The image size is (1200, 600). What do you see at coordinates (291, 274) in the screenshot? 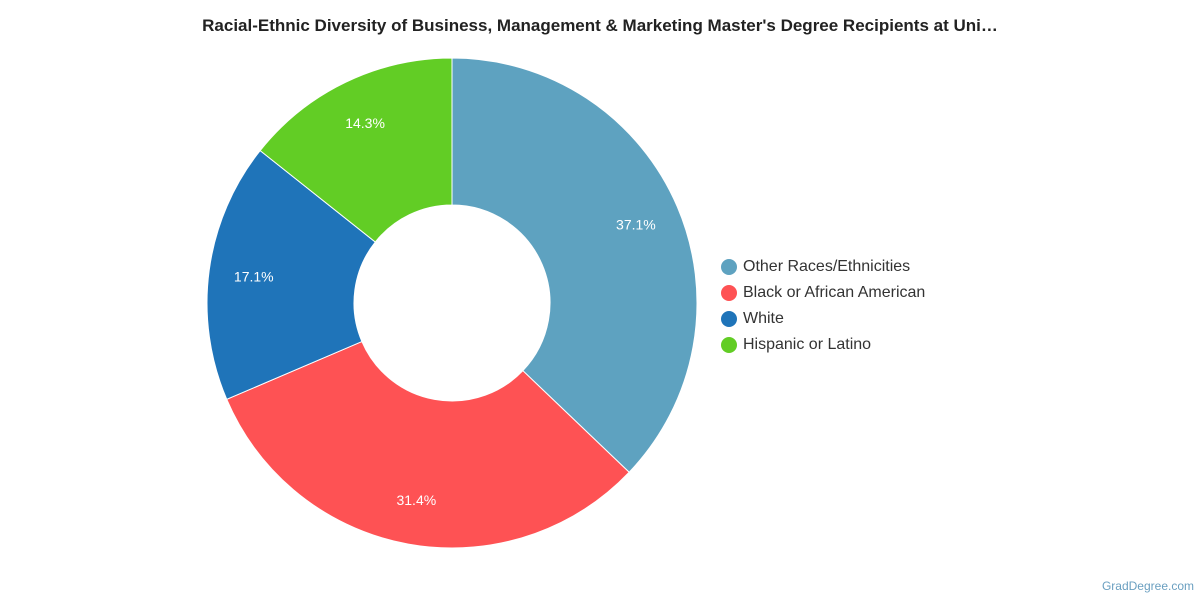
I see `slice-white` at bounding box center [291, 274].